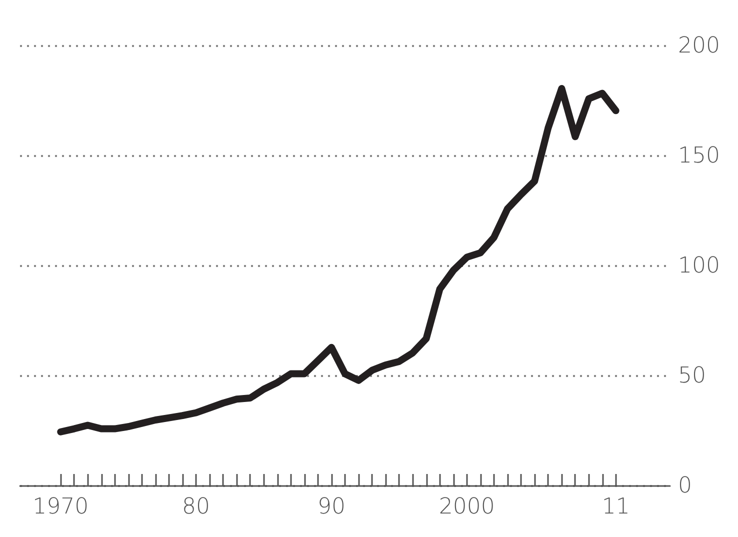 The width and height of the screenshot is (738, 537). I want to click on x-tick-label: 80, so click(196, 507).